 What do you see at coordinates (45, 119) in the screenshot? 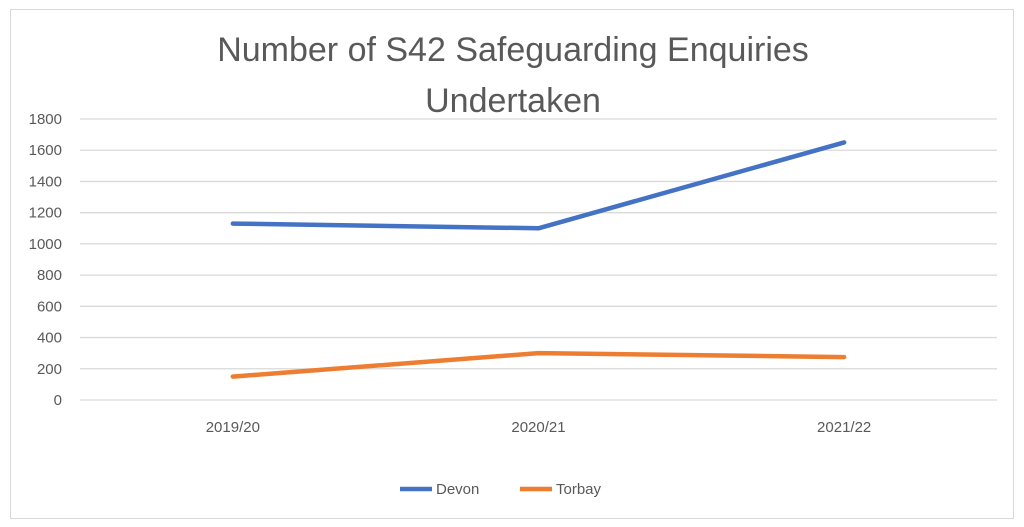
I see `y-tick-label: 1800` at bounding box center [45, 119].